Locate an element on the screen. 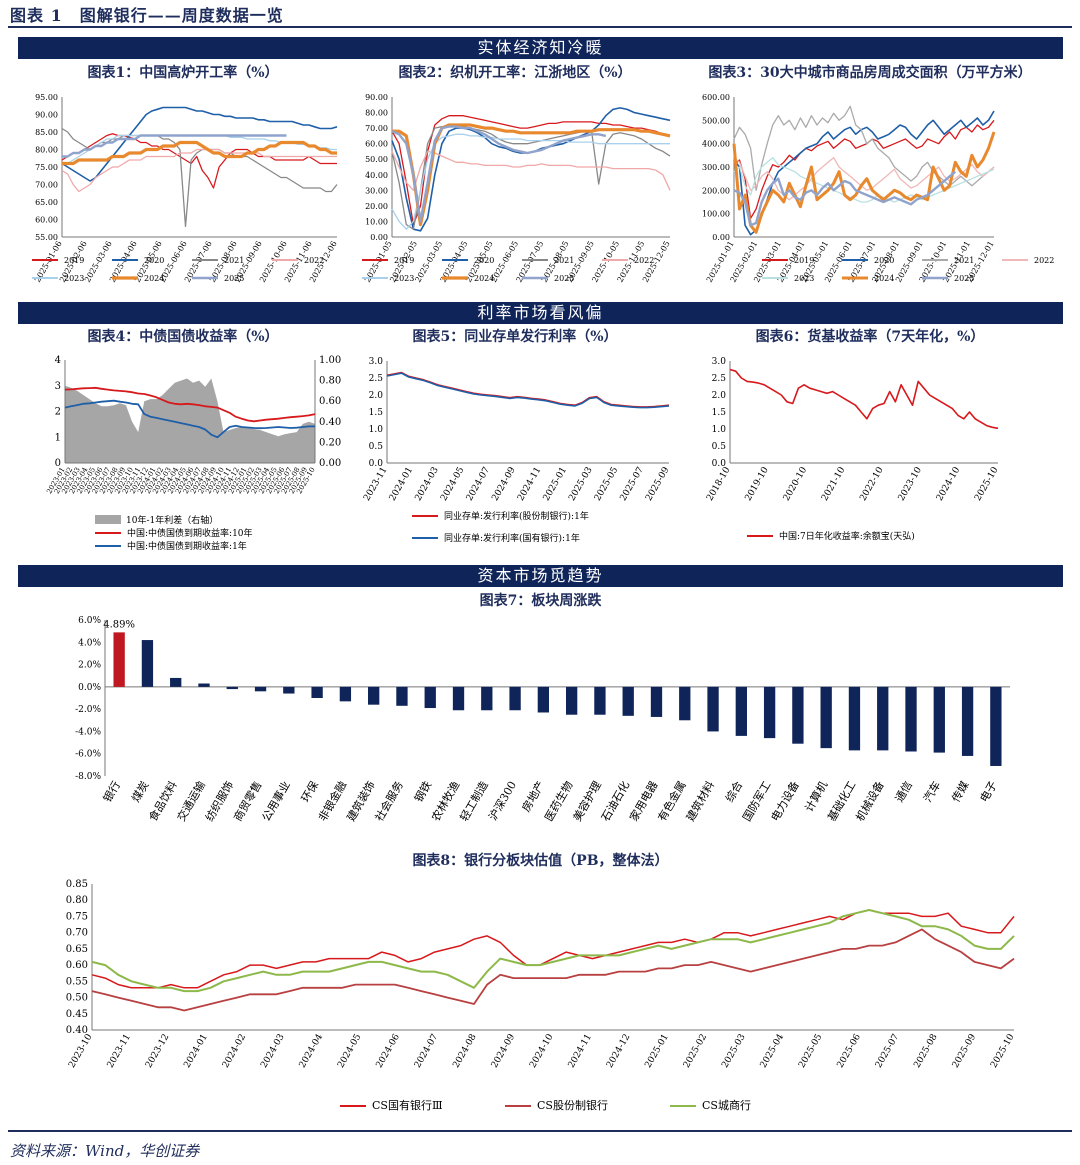 The image size is (1080, 1165). series-line-CS城商行 is located at coordinates (553, 951).